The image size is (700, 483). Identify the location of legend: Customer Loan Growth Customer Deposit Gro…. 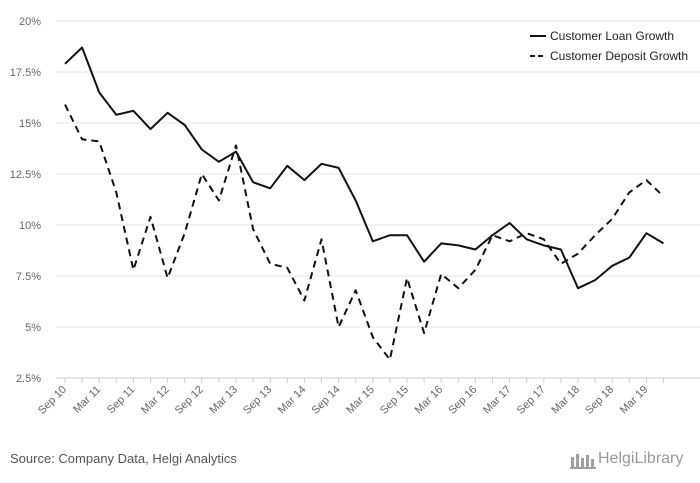
(609, 46).